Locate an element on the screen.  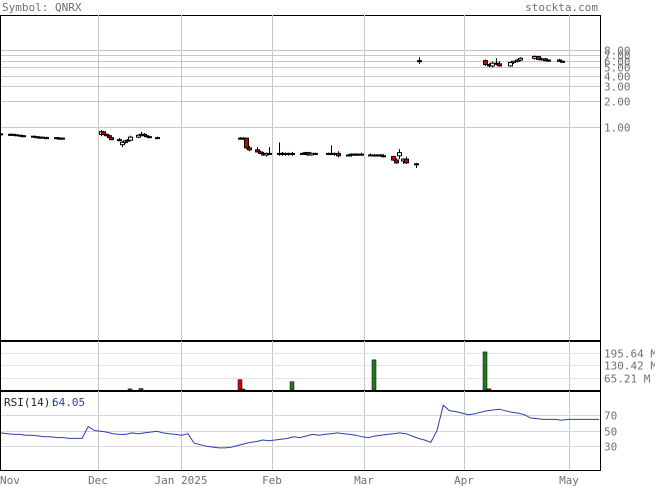
rsi-tick-label: 50 is located at coordinates (610, 432).